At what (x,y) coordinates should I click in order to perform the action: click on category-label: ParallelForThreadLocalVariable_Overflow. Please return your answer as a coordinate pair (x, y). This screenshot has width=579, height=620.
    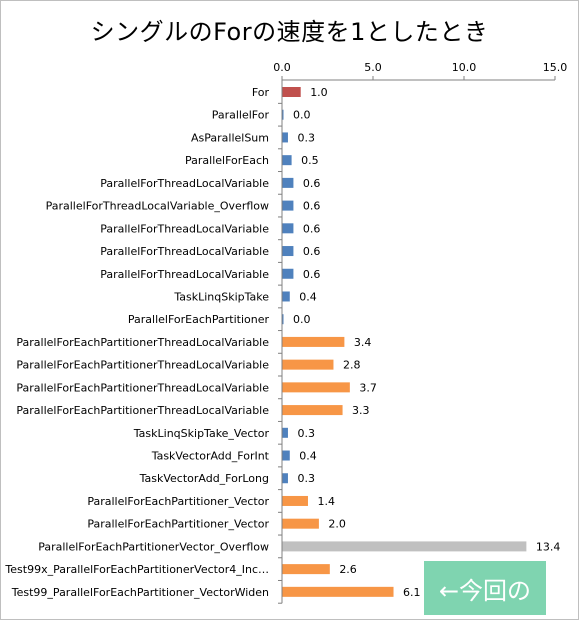
    Looking at the image, I should click on (157, 206).